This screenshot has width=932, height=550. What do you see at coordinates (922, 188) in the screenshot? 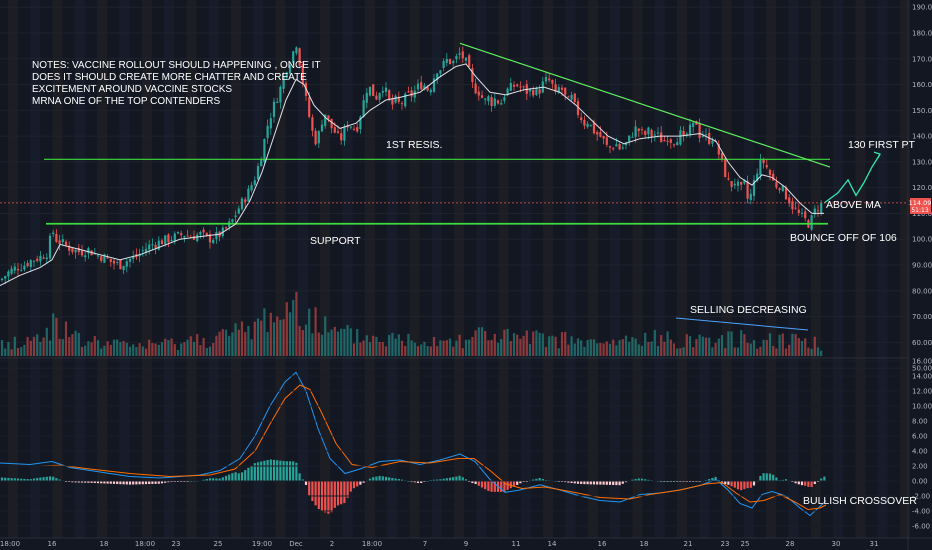
I see `price-tick: 120.00` at bounding box center [922, 188].